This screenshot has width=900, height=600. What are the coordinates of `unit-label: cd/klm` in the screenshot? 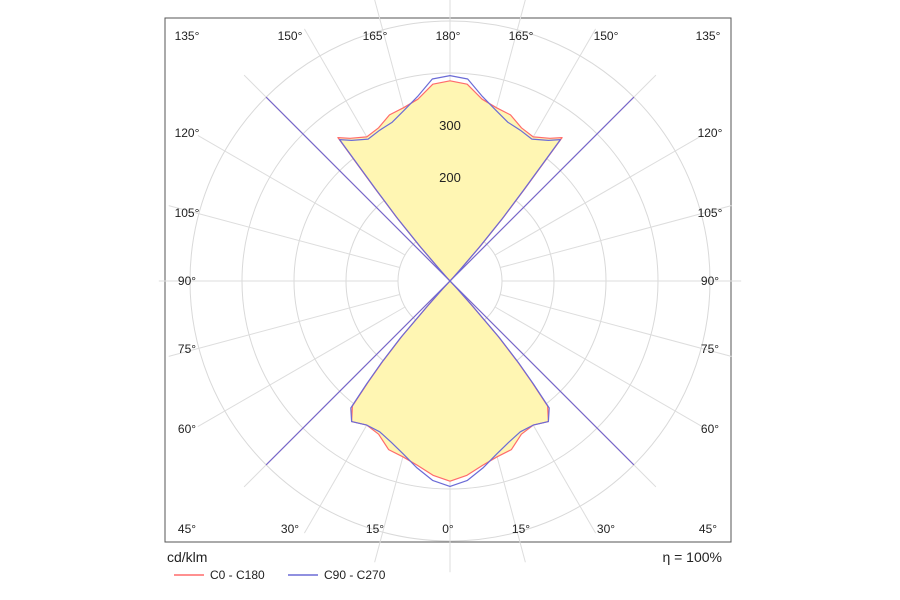 It's located at (187, 557).